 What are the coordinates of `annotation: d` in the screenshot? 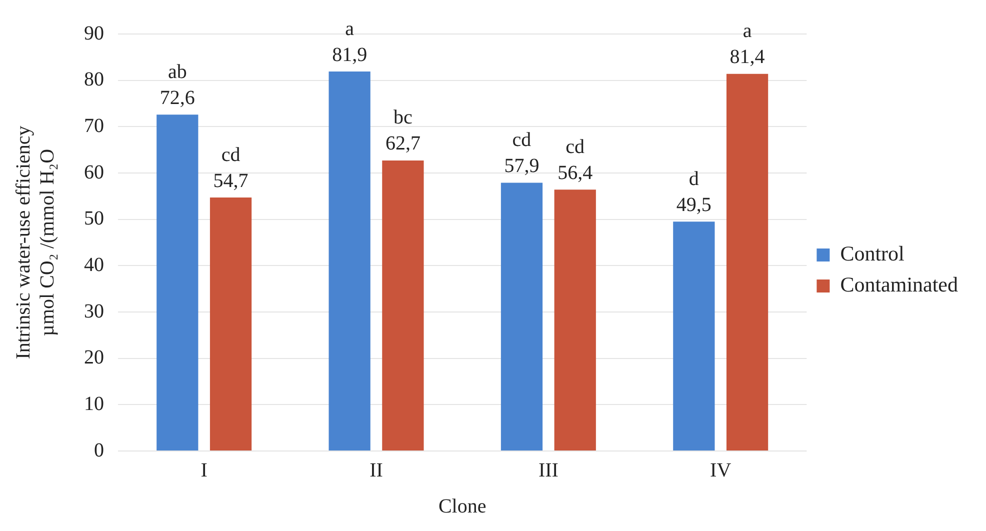 It's located at (693, 179).